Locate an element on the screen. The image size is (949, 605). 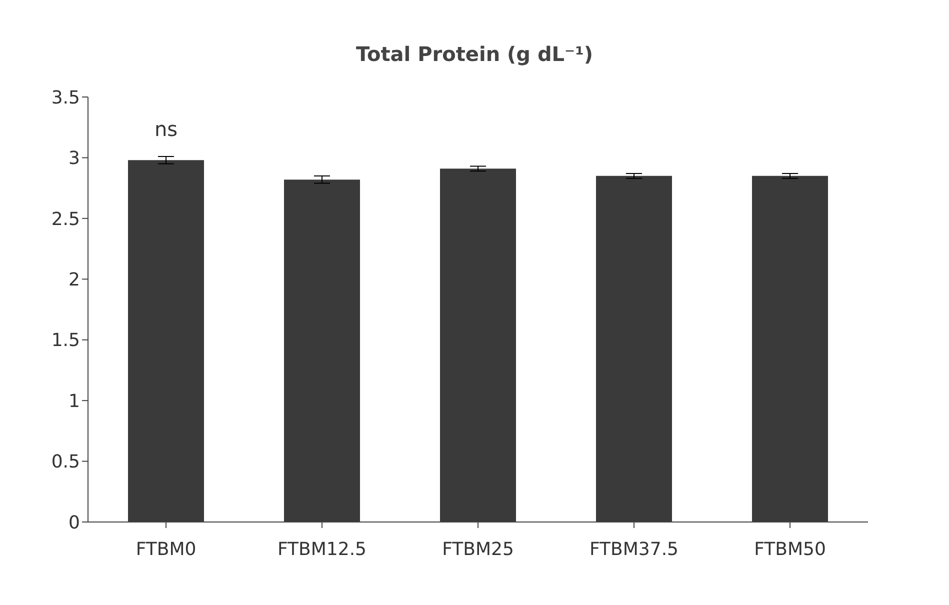
y-tick-label: 1.5 is located at coordinates (65, 341).